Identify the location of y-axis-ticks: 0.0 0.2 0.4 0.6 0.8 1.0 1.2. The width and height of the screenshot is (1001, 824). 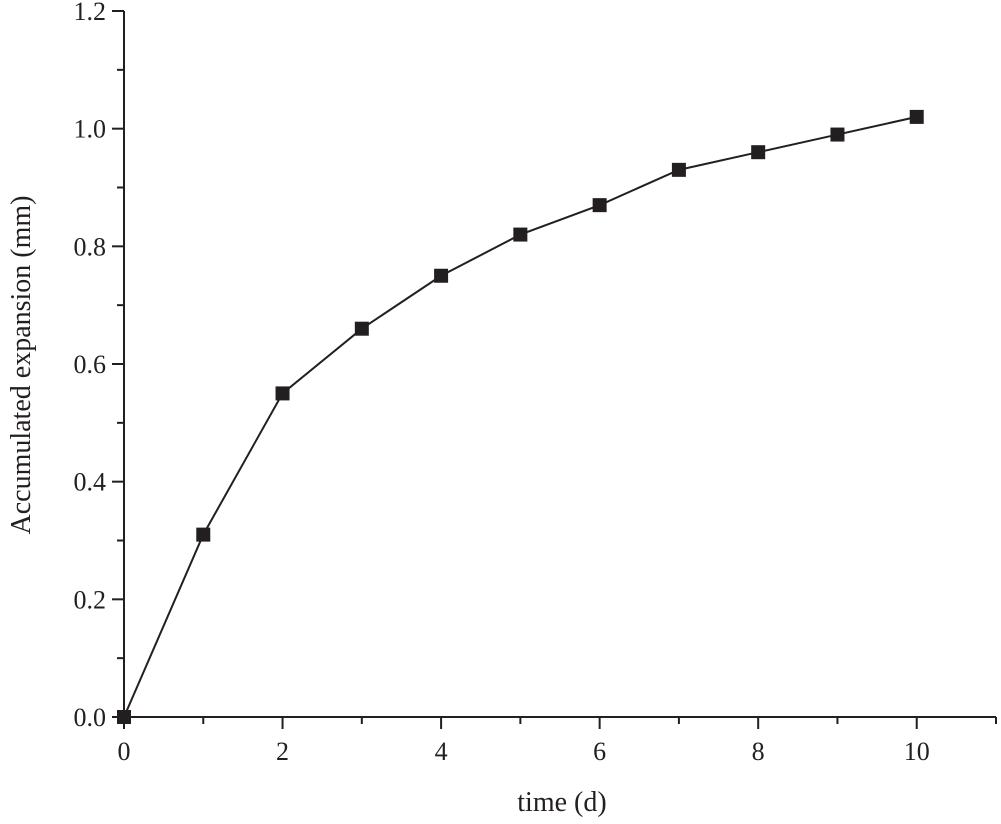
(99, 366).